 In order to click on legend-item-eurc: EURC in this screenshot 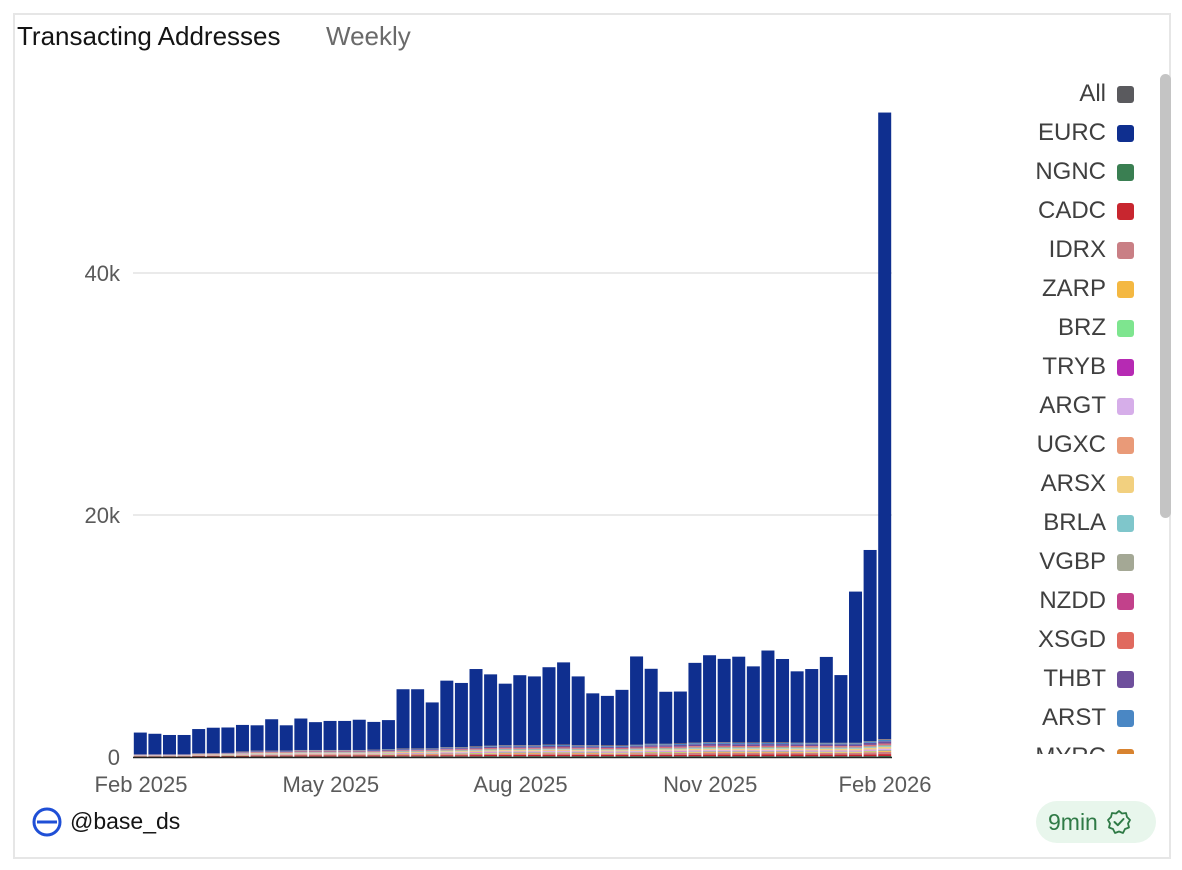, I will do `click(1086, 133)`.